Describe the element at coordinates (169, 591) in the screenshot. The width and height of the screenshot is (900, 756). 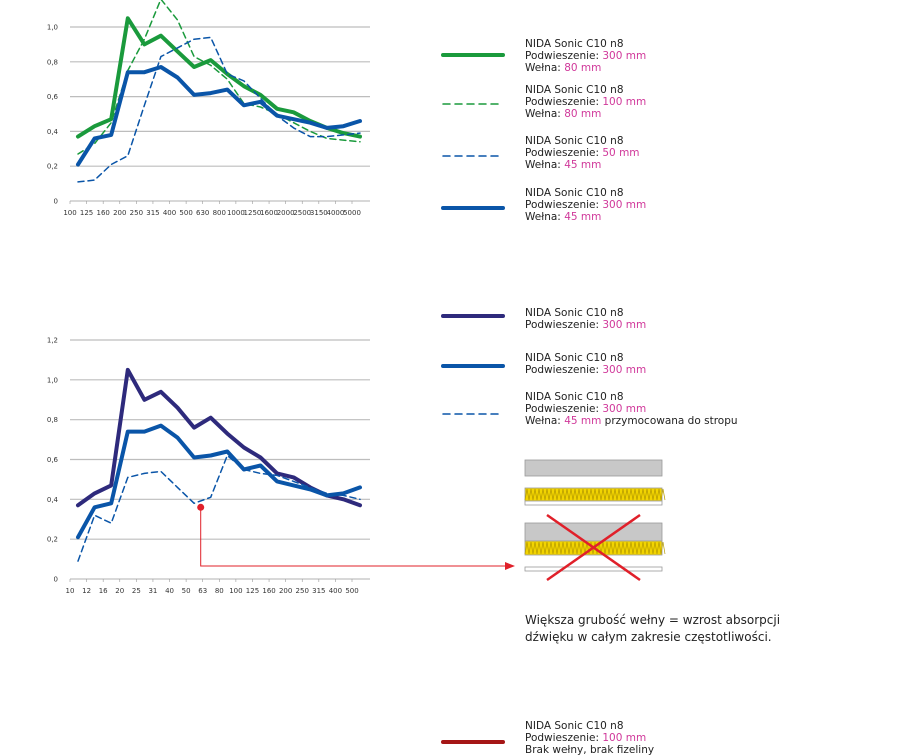
I see `x-tick-label: 40` at that location.